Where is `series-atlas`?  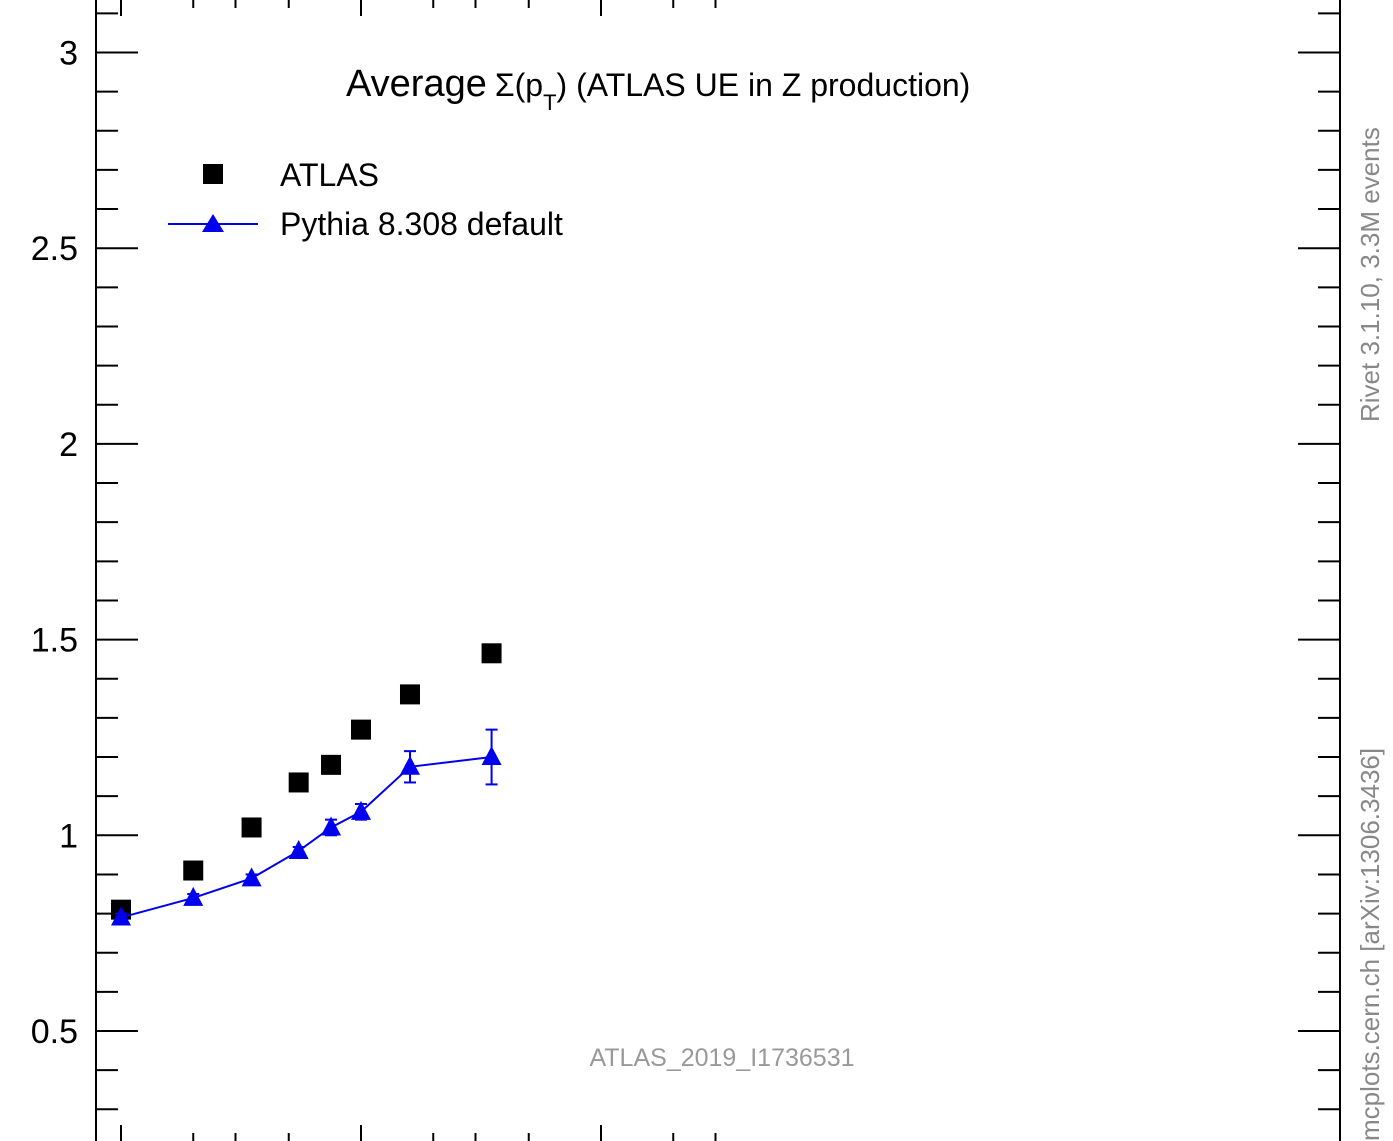 series-atlas is located at coordinates (306, 781).